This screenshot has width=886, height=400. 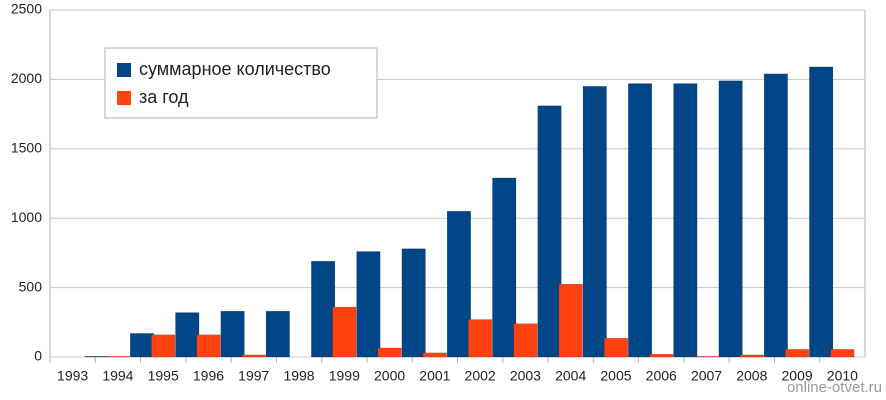 What do you see at coordinates (117, 376) in the screenshot?
I see `x-tick-label: 1994` at bounding box center [117, 376].